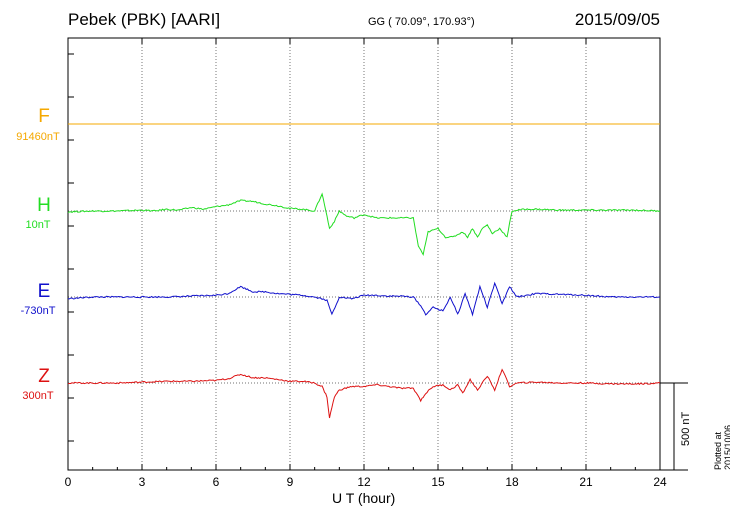 The width and height of the screenshot is (730, 520). Describe the element at coordinates (142, 482) in the screenshot. I see `x-tick-label: 3` at that location.